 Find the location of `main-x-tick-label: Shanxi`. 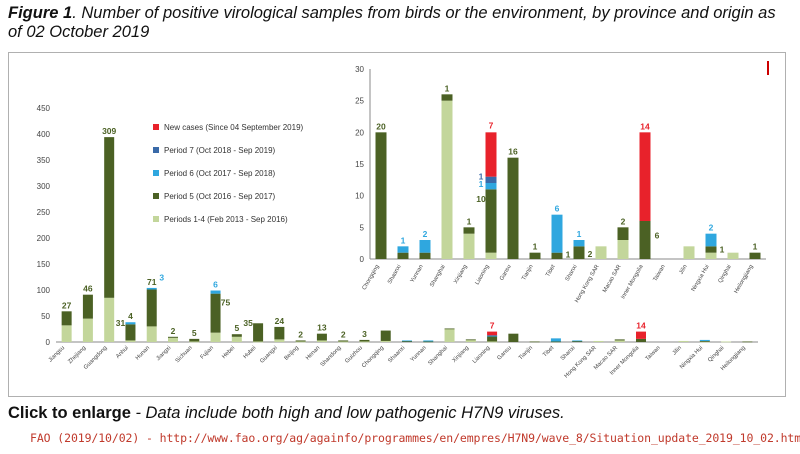

main-x-tick-label: Shanxi is located at coordinates (568, 353).